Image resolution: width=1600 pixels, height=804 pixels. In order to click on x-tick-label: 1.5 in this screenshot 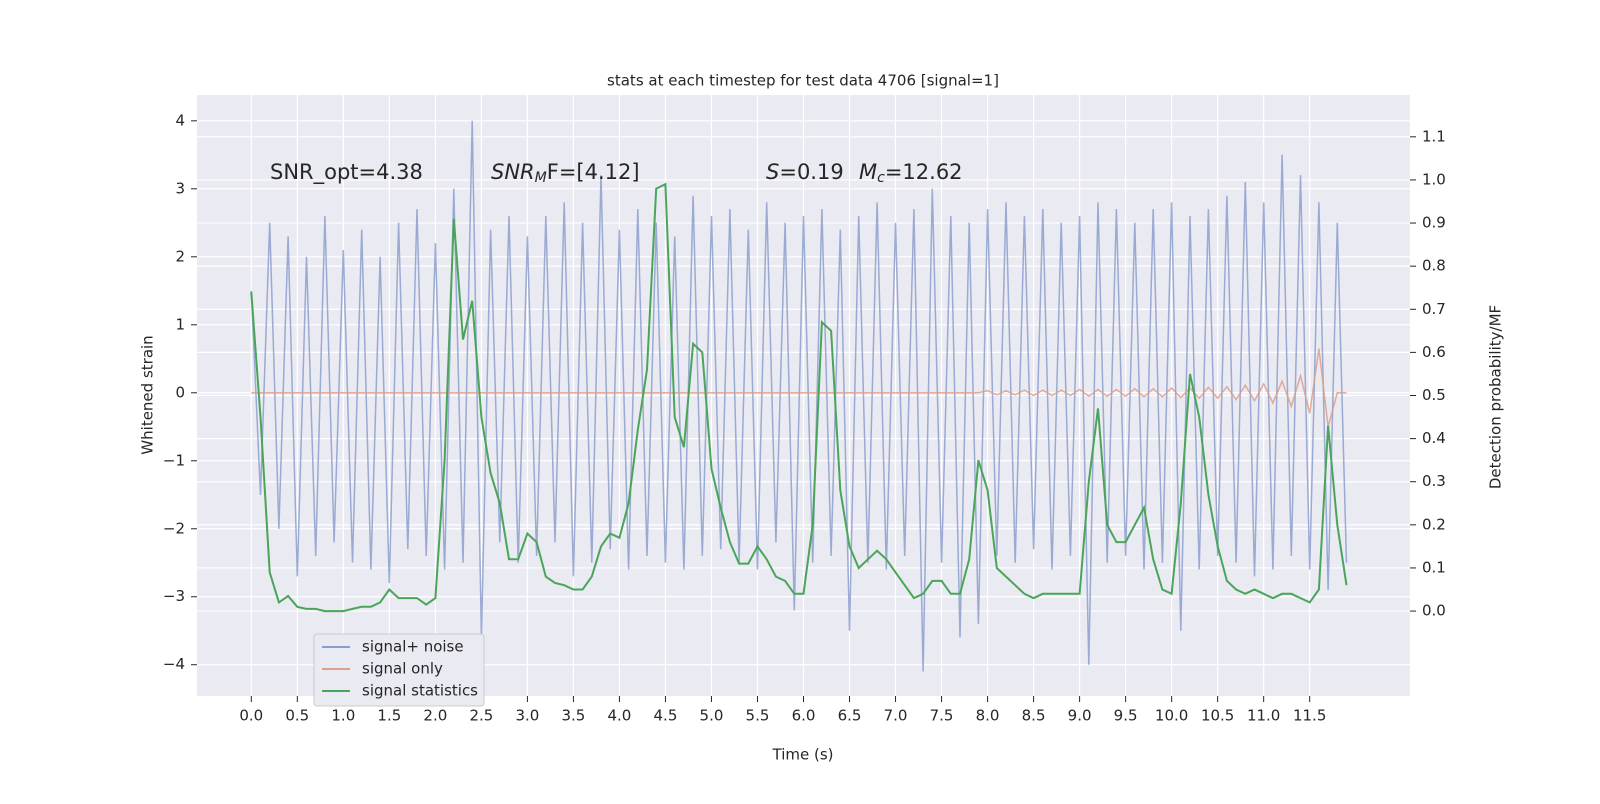, I will do `click(389, 716)`.